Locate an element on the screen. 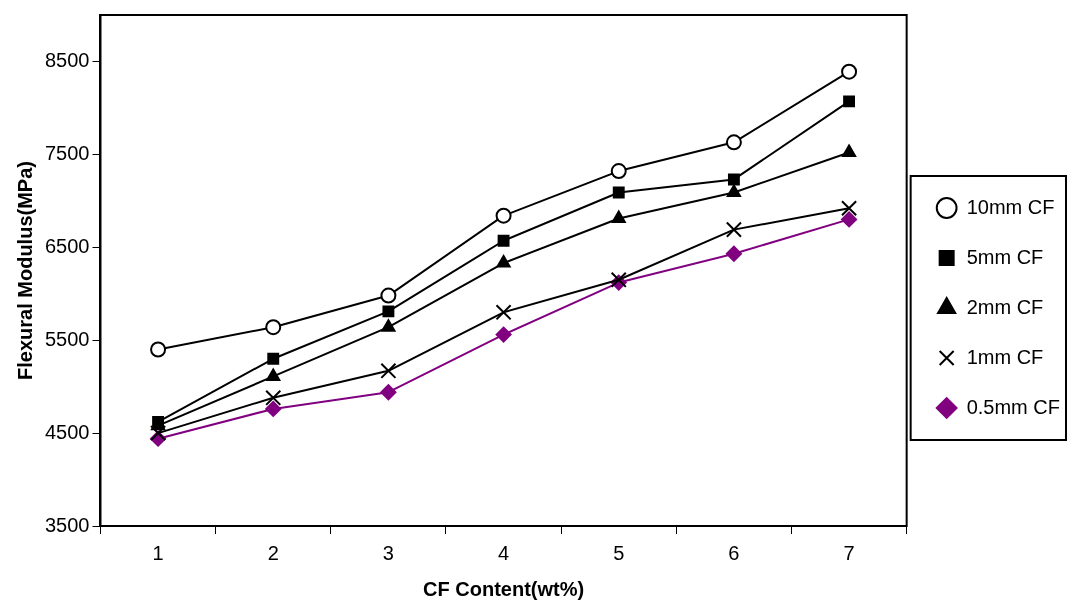 The image size is (1076, 610). y-tick-label: 3500 is located at coordinates (67, 524).